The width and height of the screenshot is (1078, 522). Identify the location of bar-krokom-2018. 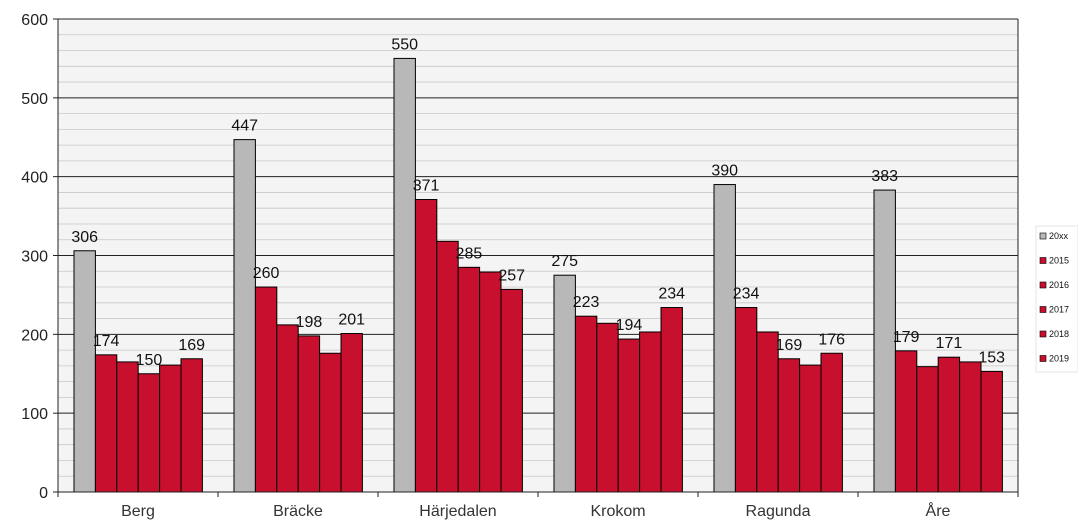
(650, 412).